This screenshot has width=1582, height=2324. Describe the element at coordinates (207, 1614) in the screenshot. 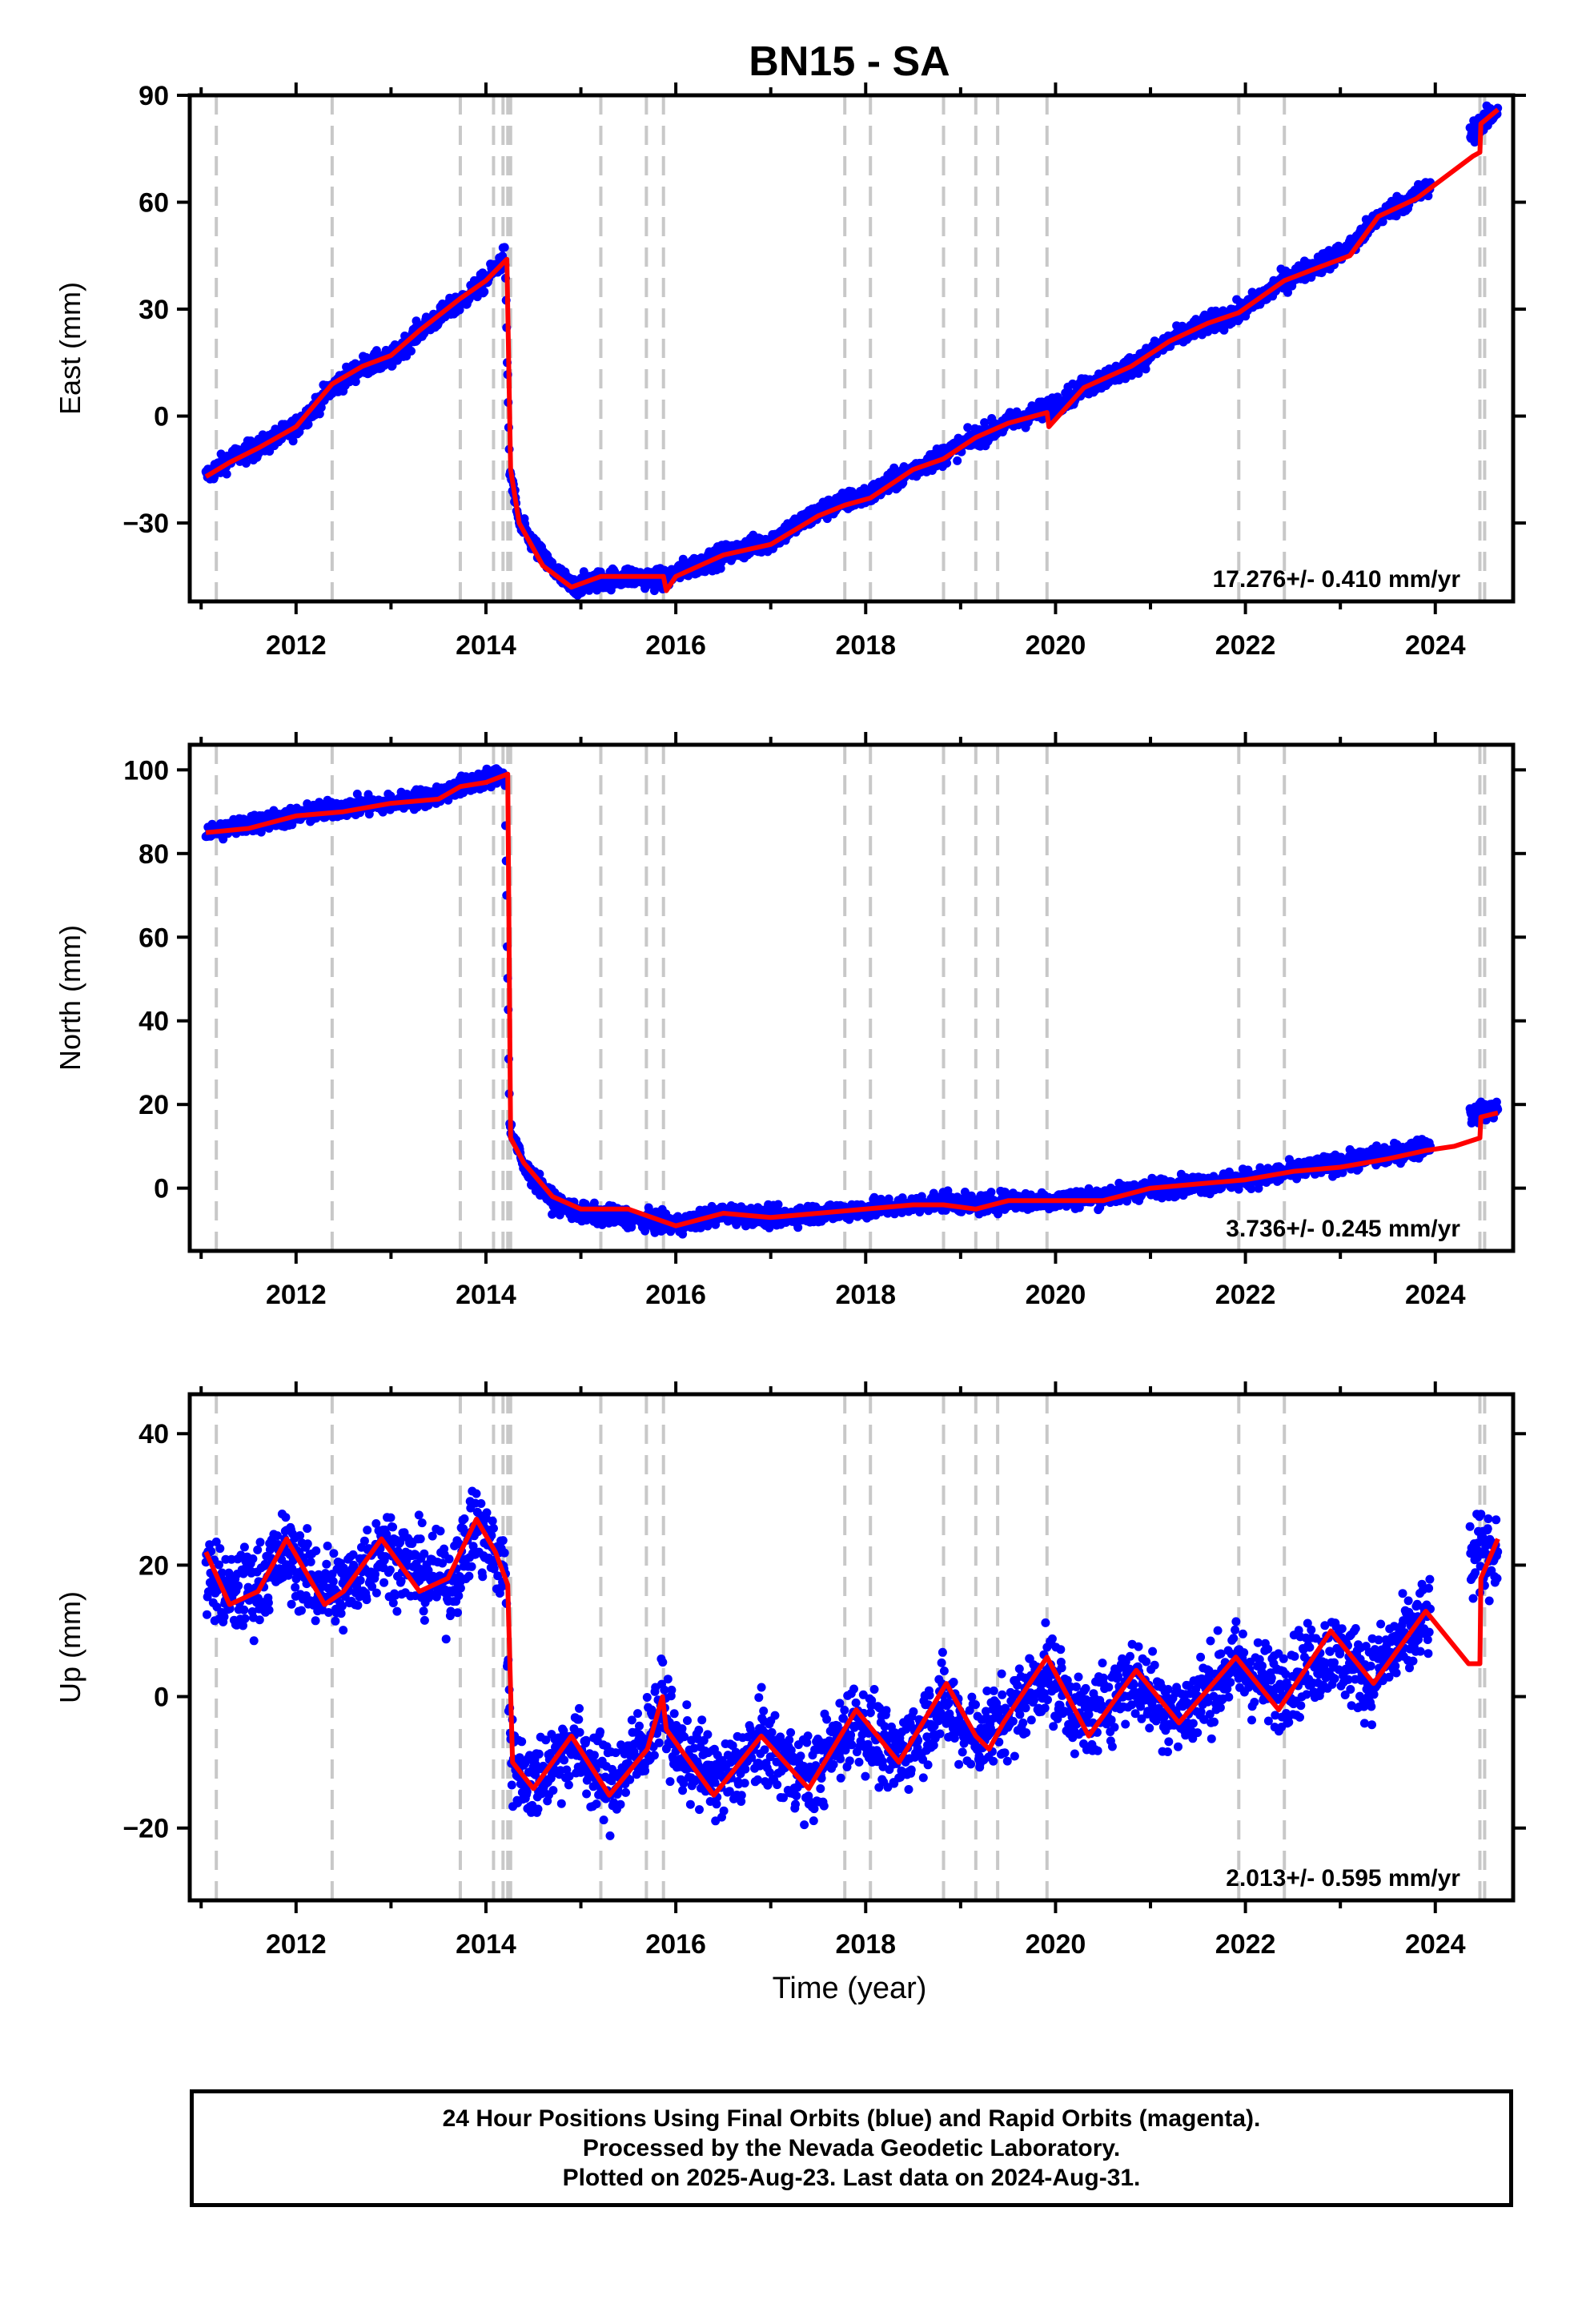

I see `up-data-point` at that location.